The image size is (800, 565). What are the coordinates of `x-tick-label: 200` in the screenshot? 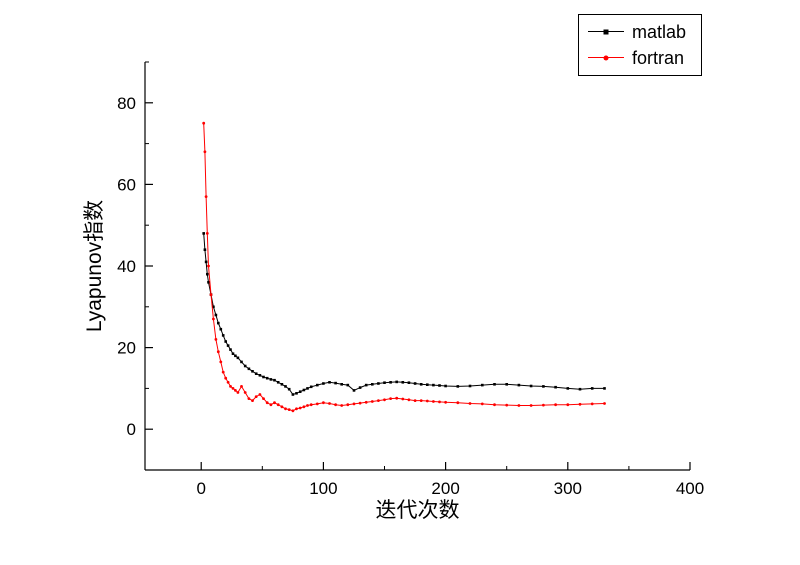 It's located at (445, 488).